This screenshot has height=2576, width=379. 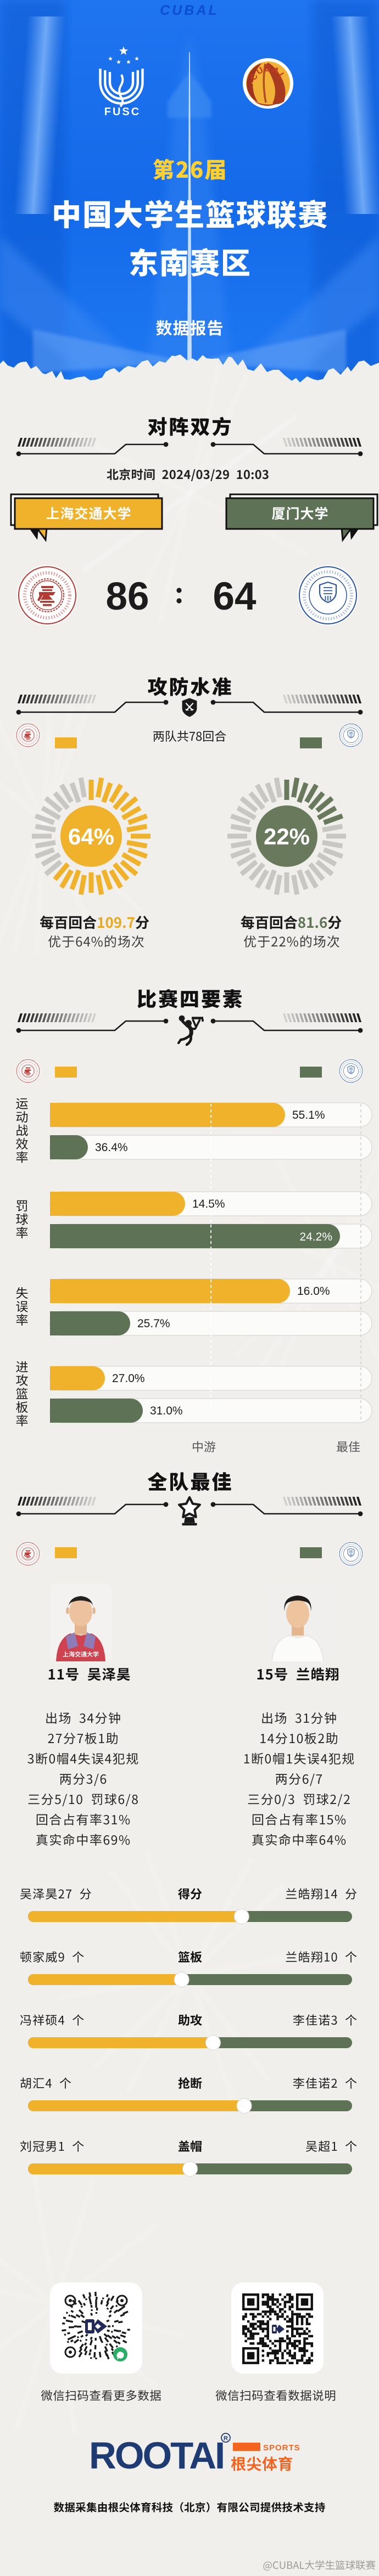 What do you see at coordinates (156, 2455) in the screenshot?
I see `svg-text: ROOTAI` at bounding box center [156, 2455].